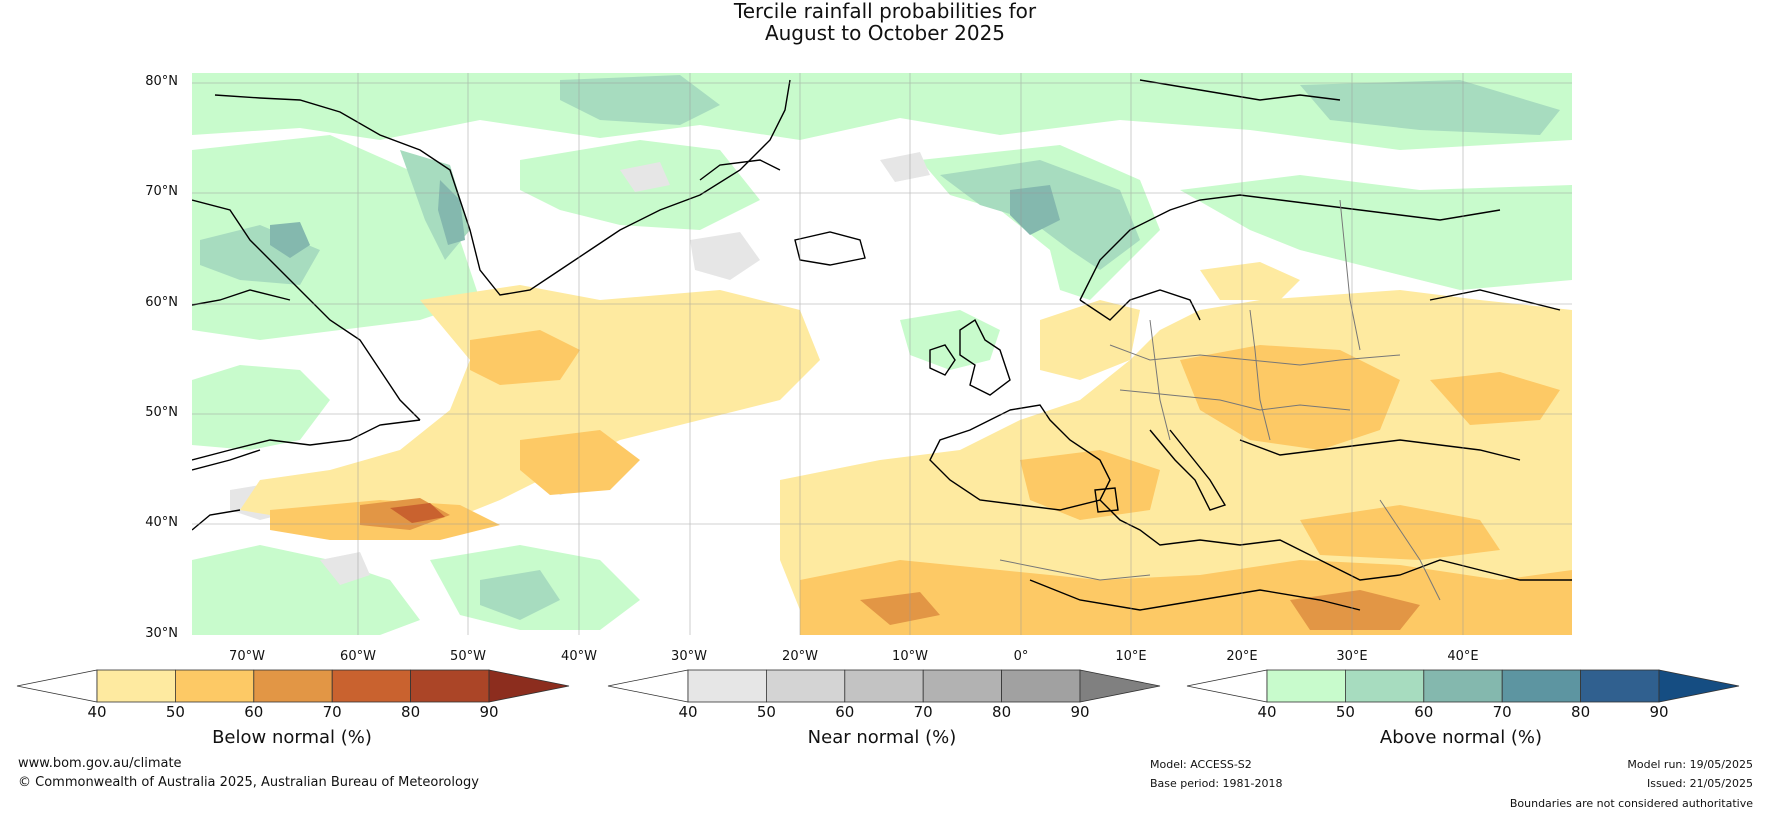 The height and width of the screenshot is (816, 1770). What do you see at coordinates (175, 712) in the screenshot?
I see `colorbar-below-normal-tick: 50` at bounding box center [175, 712].